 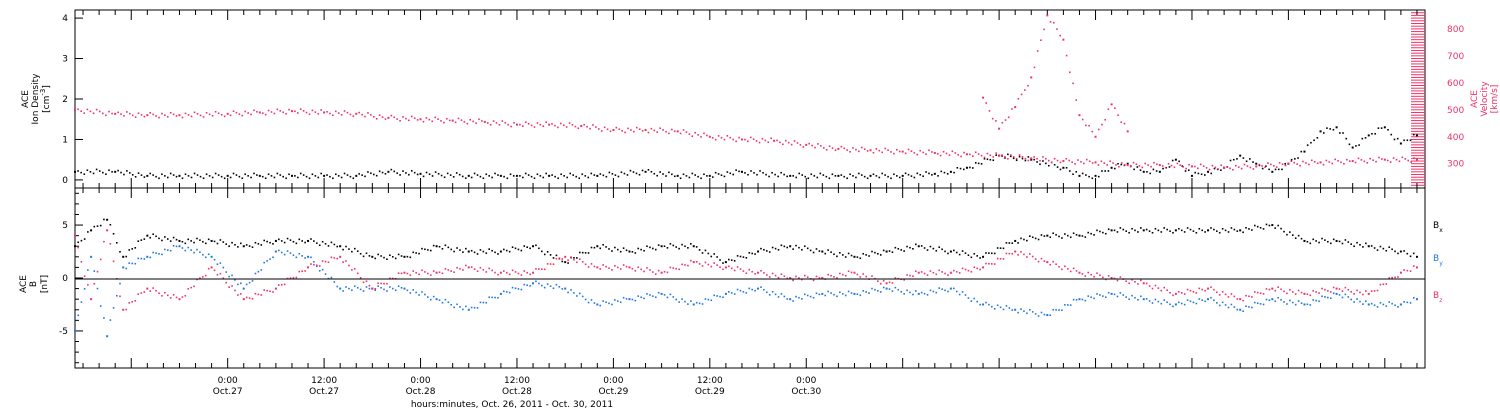 What do you see at coordinates (1438, 260) in the screenshot?
I see `legend-entry-y: By` at bounding box center [1438, 260].